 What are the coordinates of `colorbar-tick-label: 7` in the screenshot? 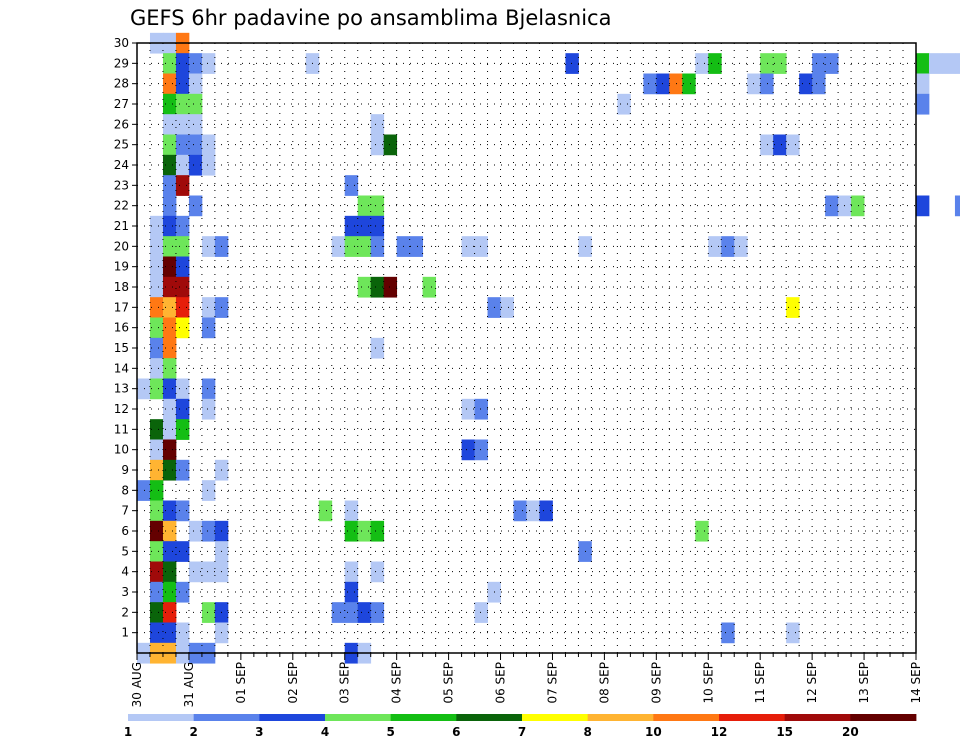 It's located at (522, 732).